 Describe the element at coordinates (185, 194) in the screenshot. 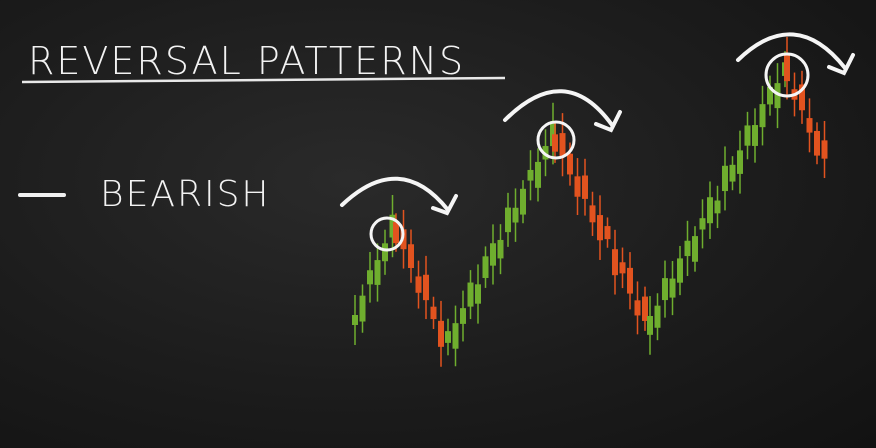

I see `bearish-label: BEARISH` at that location.